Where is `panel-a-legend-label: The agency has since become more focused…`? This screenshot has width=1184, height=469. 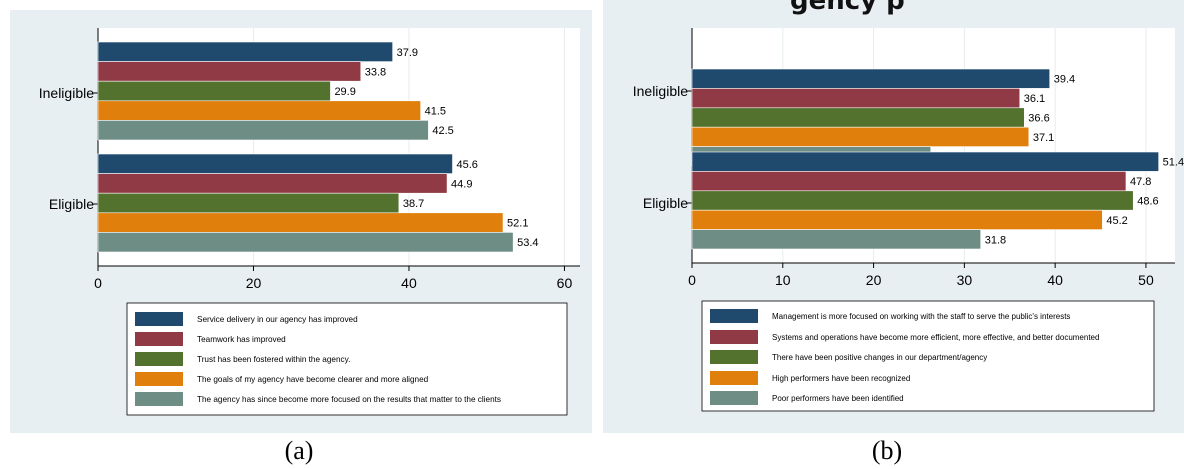
panel-a-legend-label: The agency has since become more focused… is located at coordinates (349, 399).